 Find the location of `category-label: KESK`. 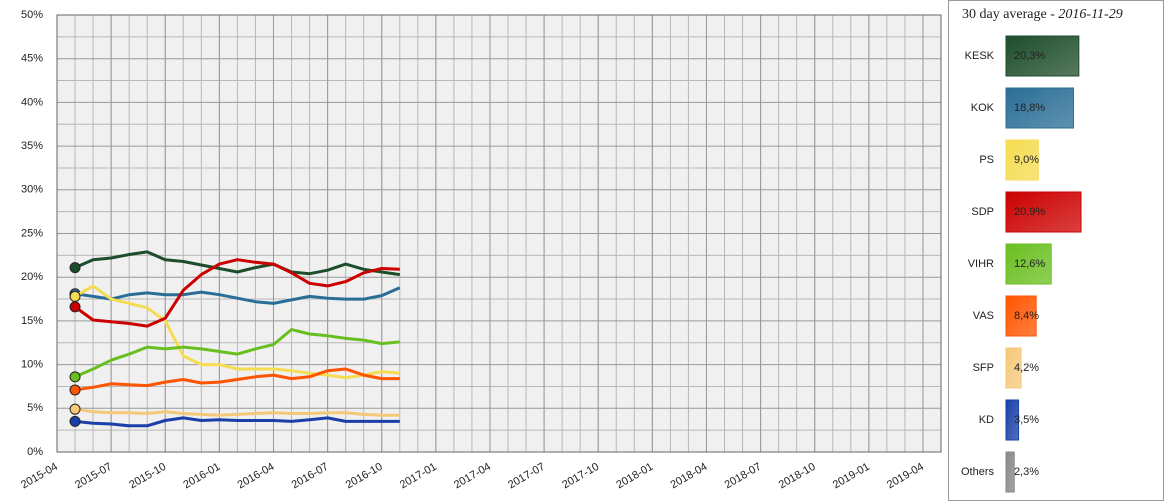

category-label: KESK is located at coordinates (980, 56).